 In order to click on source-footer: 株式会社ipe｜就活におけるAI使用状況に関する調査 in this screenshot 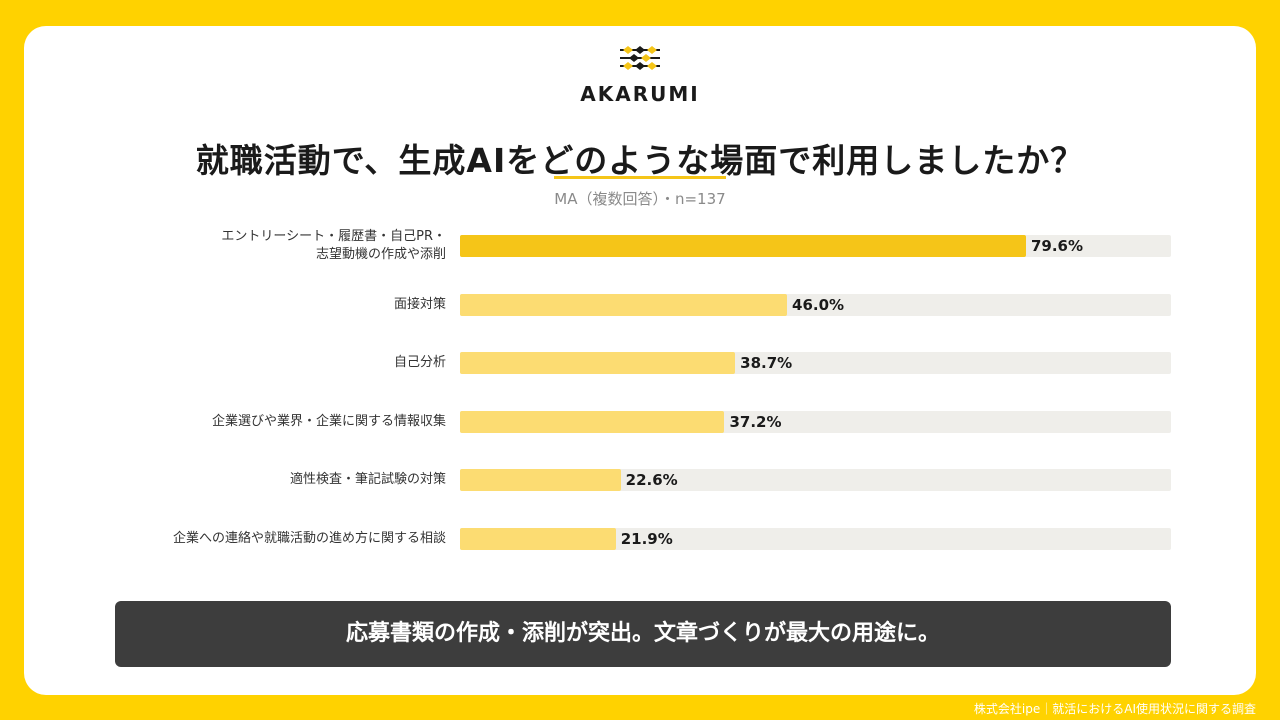, I will do `click(1114, 709)`.